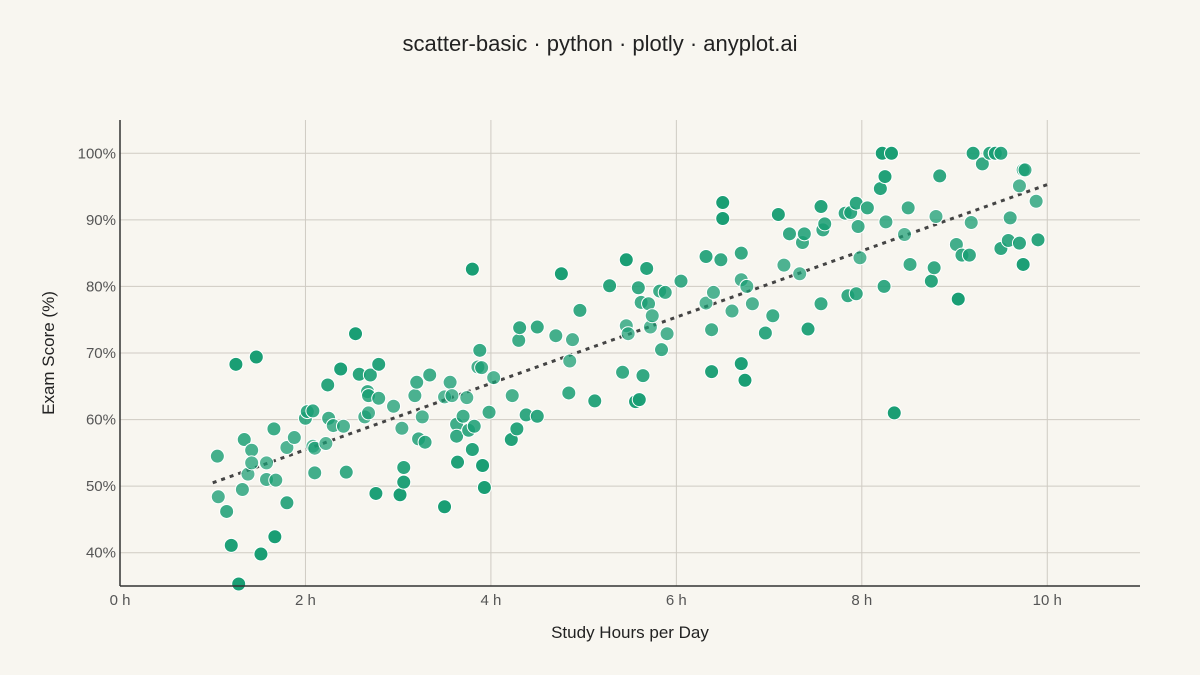 The width and height of the screenshot is (1200, 675). What do you see at coordinates (101, 220) in the screenshot?
I see `y-tick-label: 90%` at bounding box center [101, 220].